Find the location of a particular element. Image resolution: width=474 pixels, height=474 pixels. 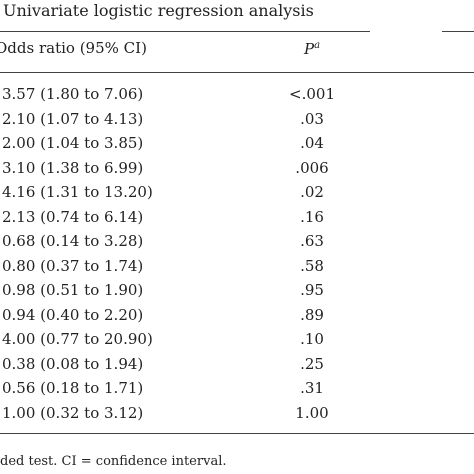

odds-ratio-cell: 3.57 (1.80 to 7.06) is located at coordinates (73, 94).